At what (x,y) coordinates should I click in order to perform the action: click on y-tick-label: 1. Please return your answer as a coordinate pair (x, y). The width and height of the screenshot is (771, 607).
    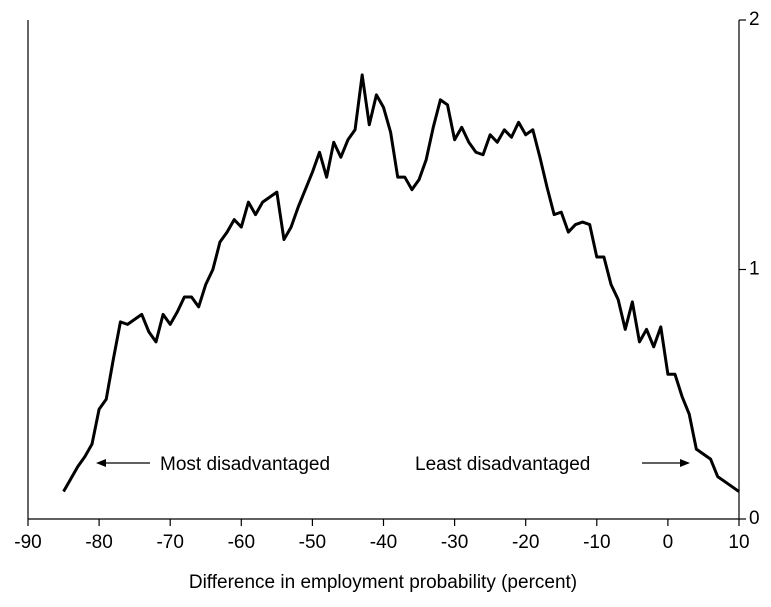
    Looking at the image, I should click on (754, 269).